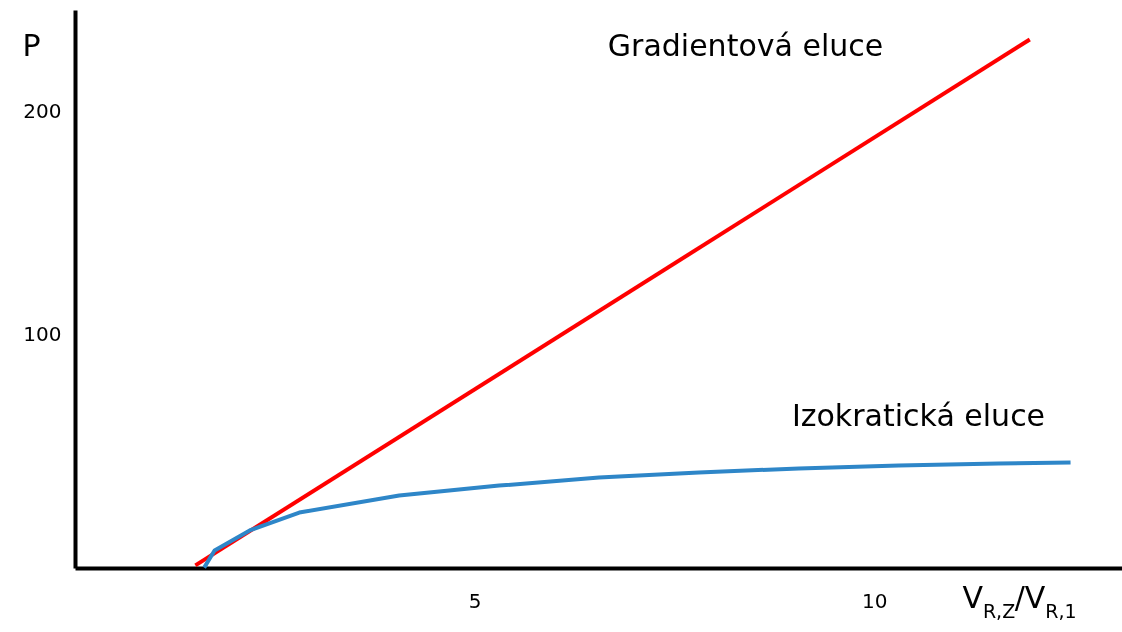 The image size is (1122, 632). What do you see at coordinates (475, 600) in the screenshot?
I see `x-tick-label: 5` at bounding box center [475, 600].